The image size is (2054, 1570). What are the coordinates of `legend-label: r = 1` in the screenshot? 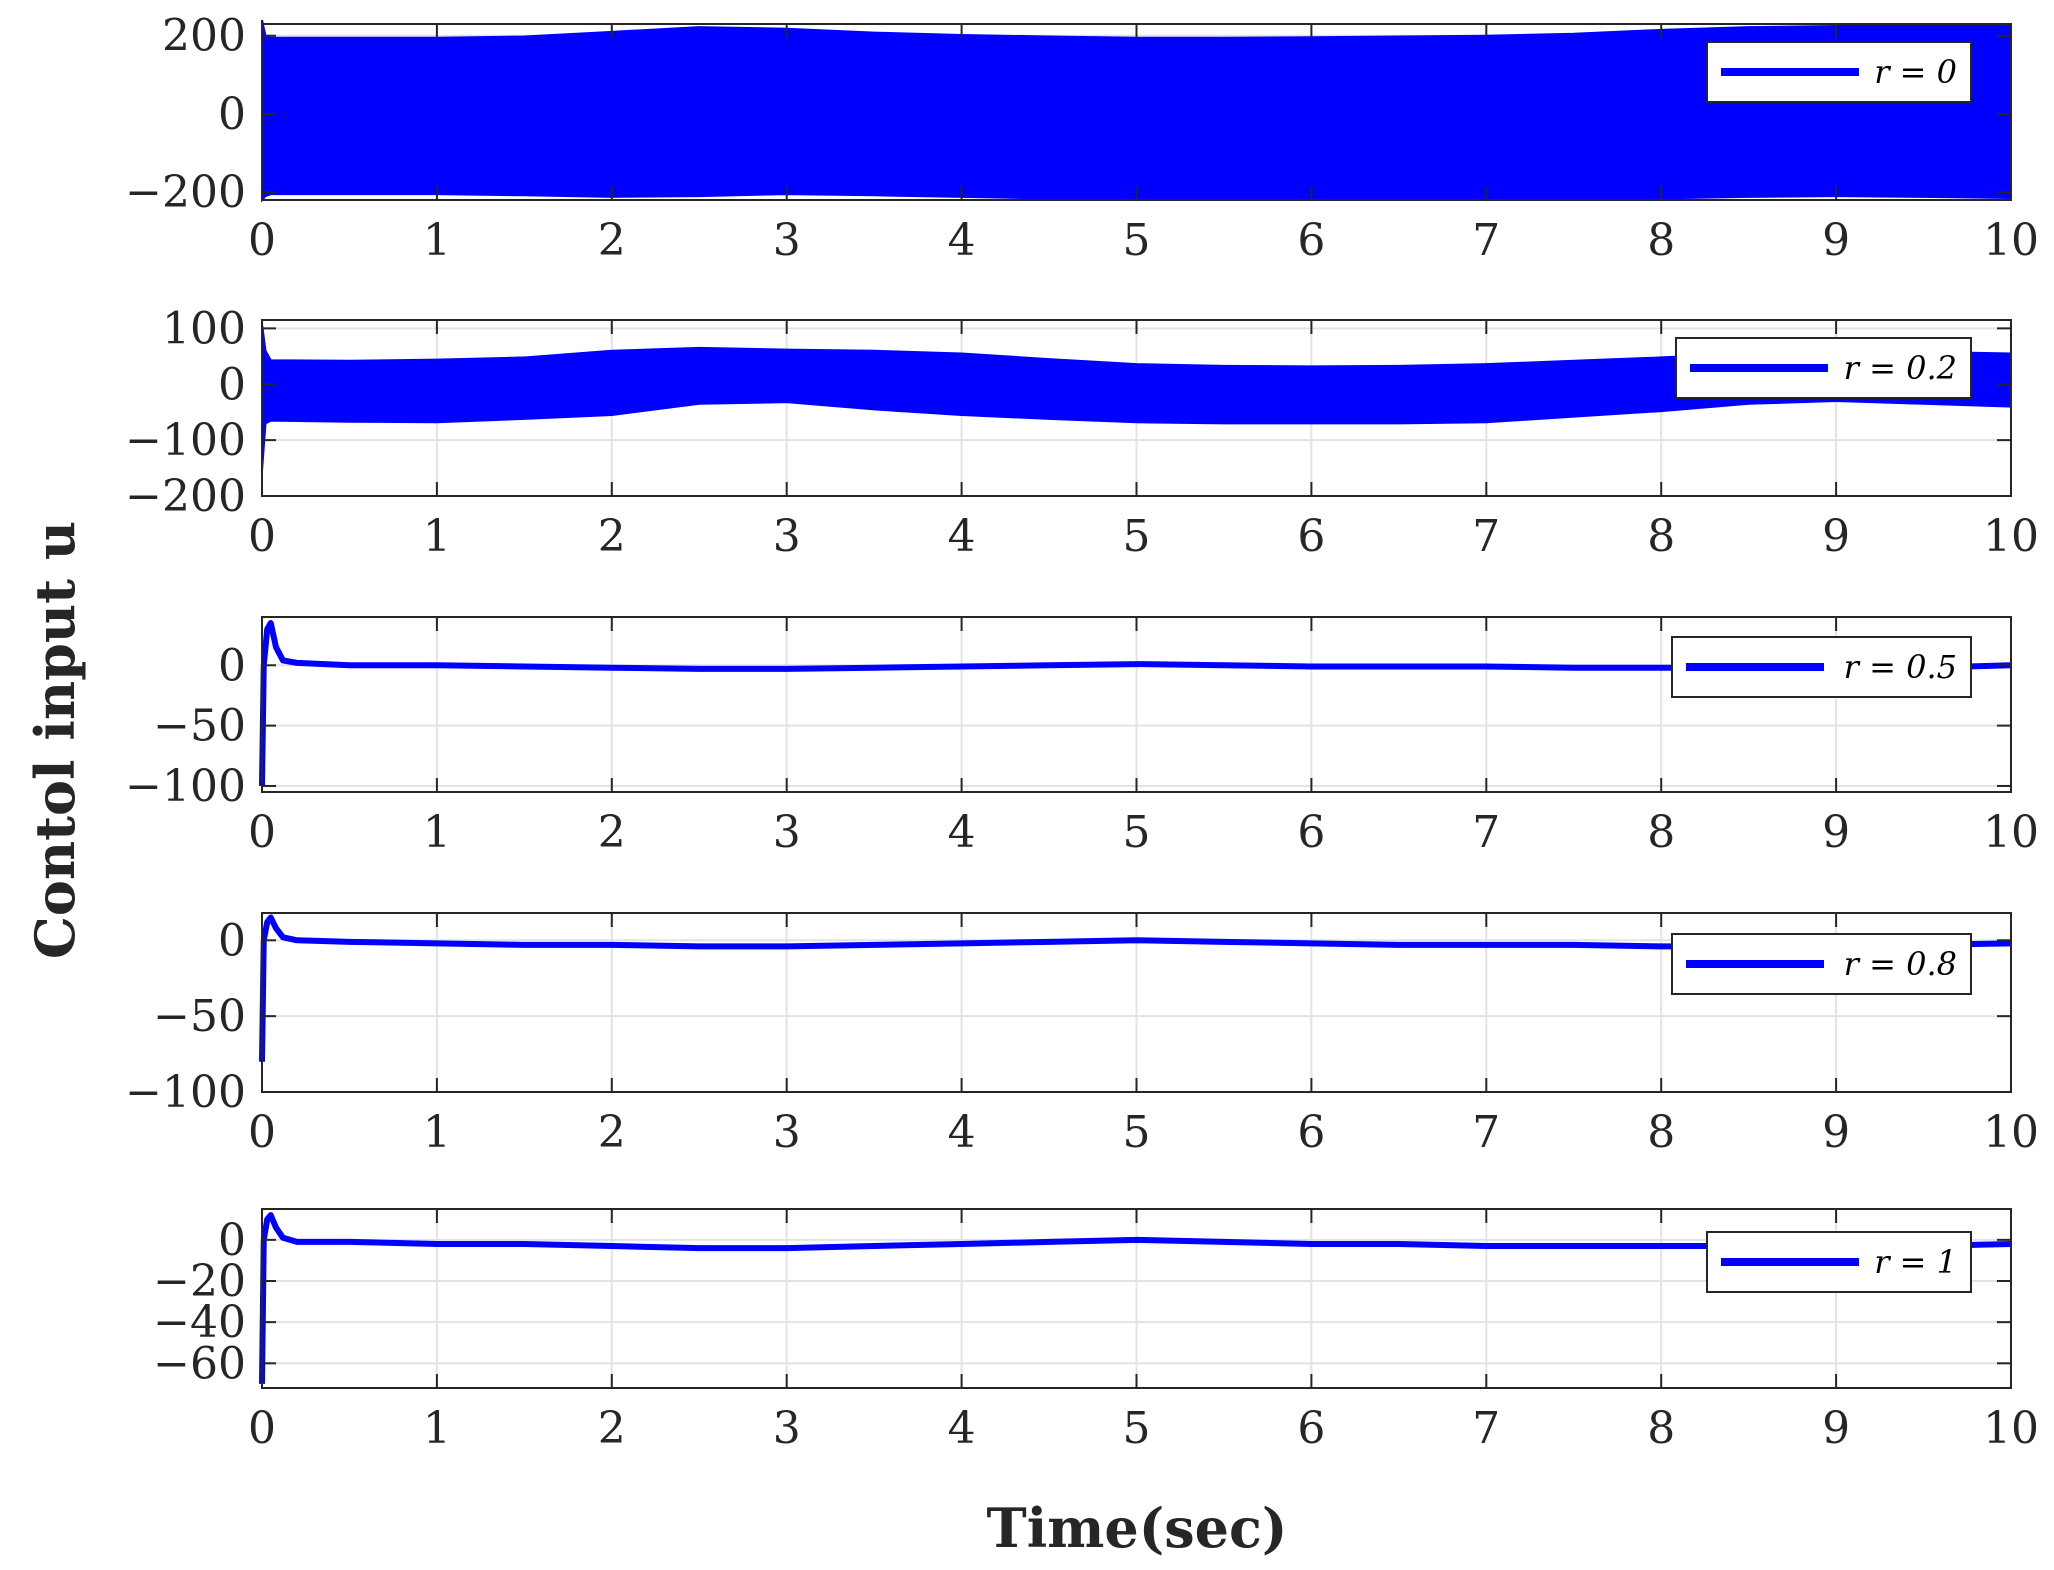 It's located at (1915, 1262).